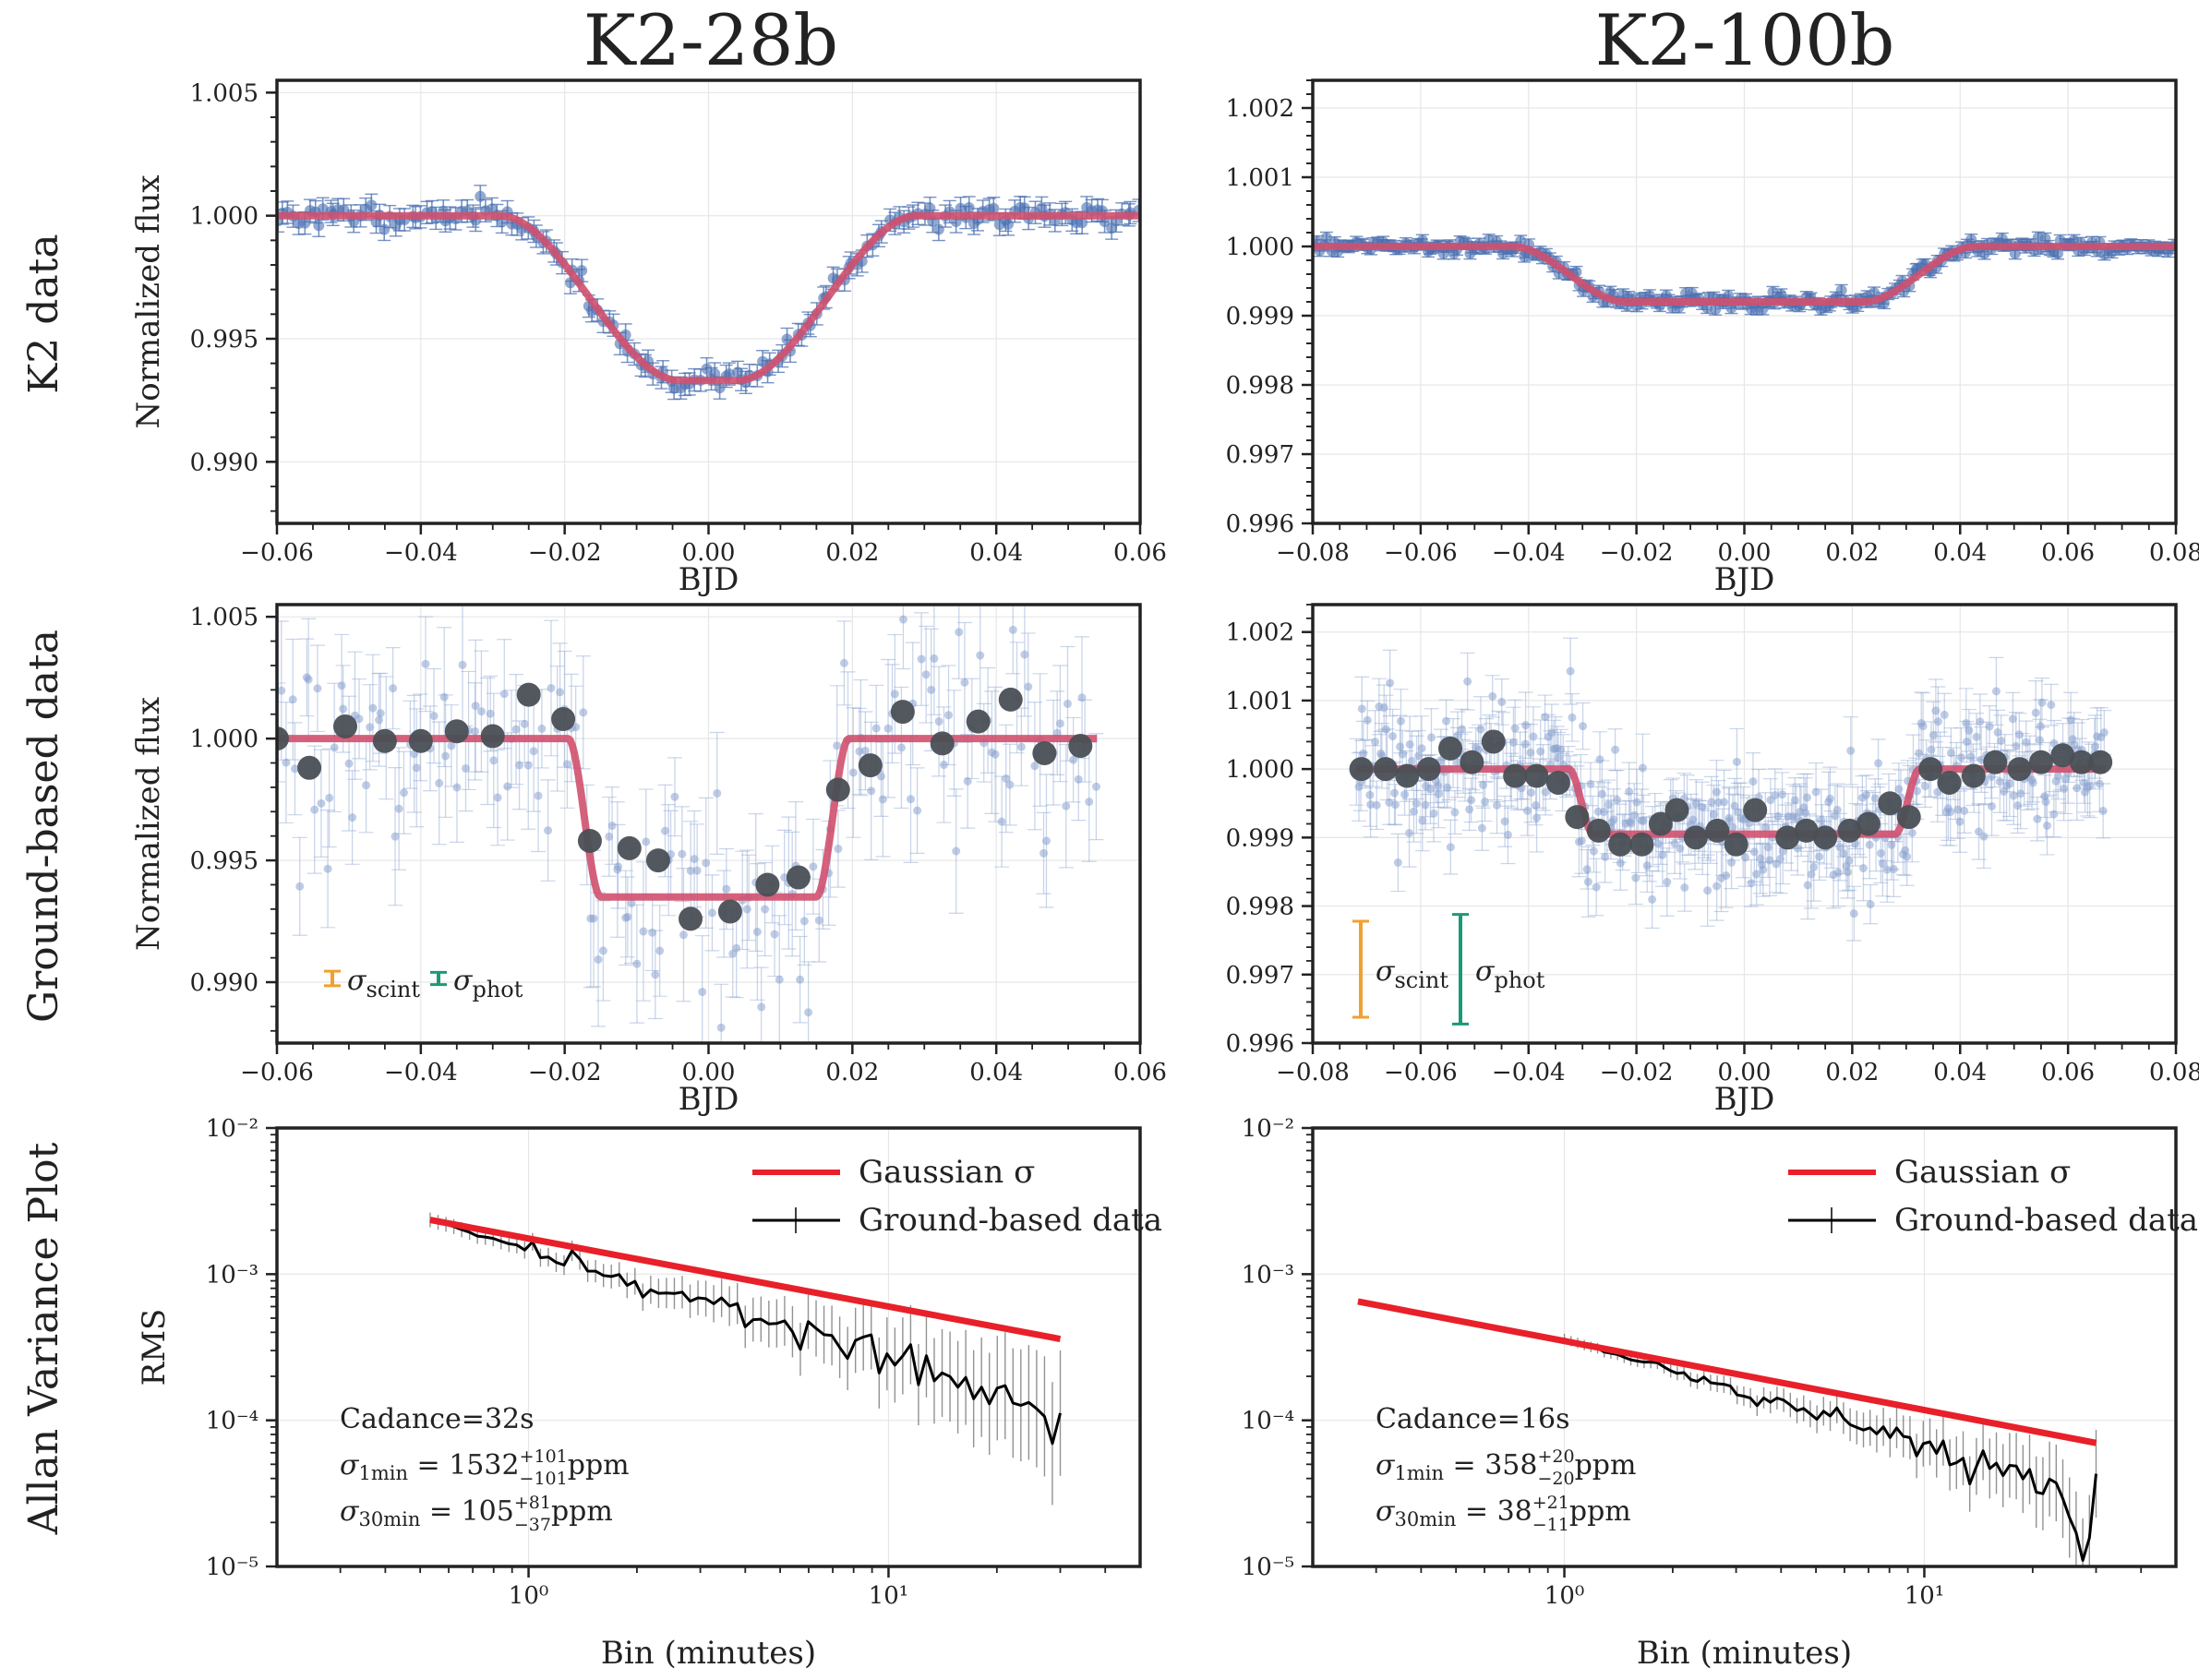  I want to click on y-tick-label: 1.000, so click(224, 739).